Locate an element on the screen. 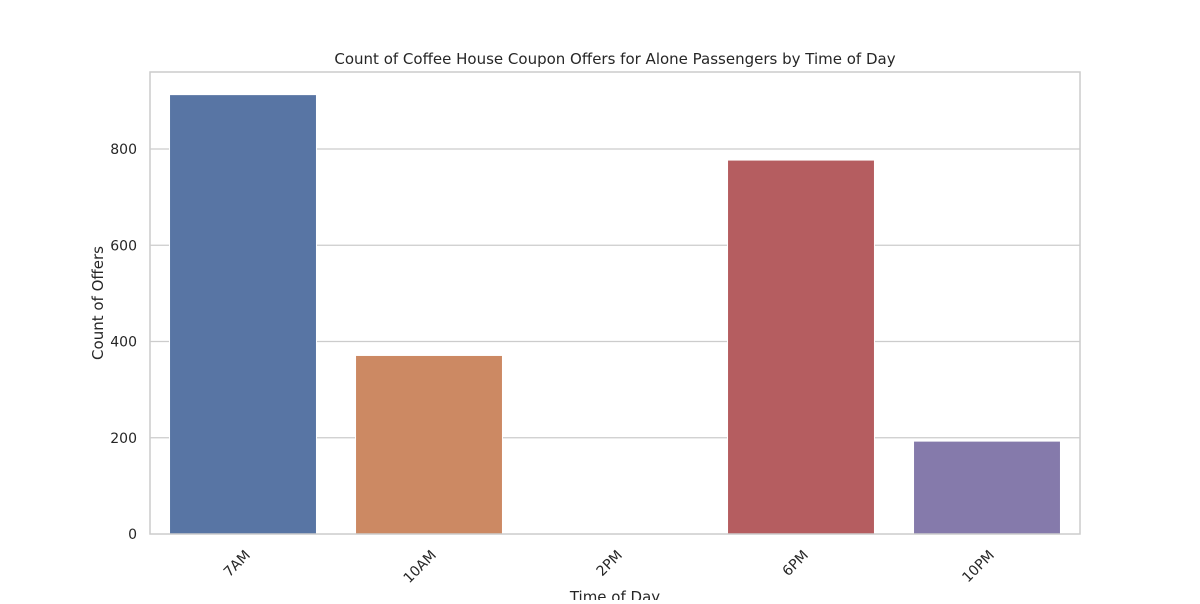 Image resolution: width=1200 pixels, height=604 pixels. bar-10am is located at coordinates (429, 444).